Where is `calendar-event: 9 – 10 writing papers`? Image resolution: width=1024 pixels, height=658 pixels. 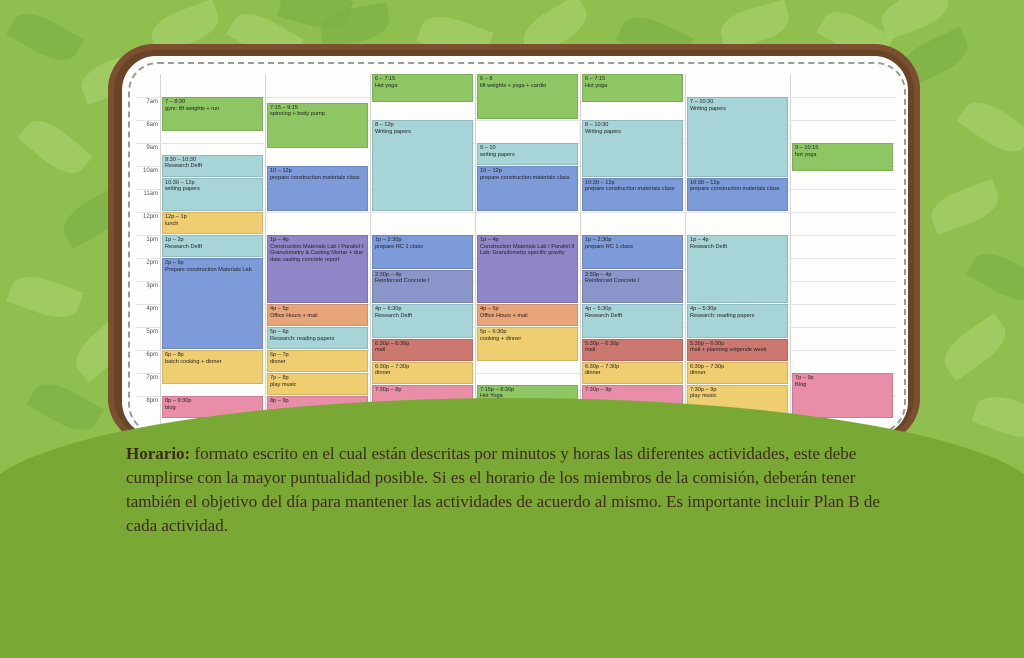
calendar-event: 9 – 10 writing papers is located at coordinates (527, 154).